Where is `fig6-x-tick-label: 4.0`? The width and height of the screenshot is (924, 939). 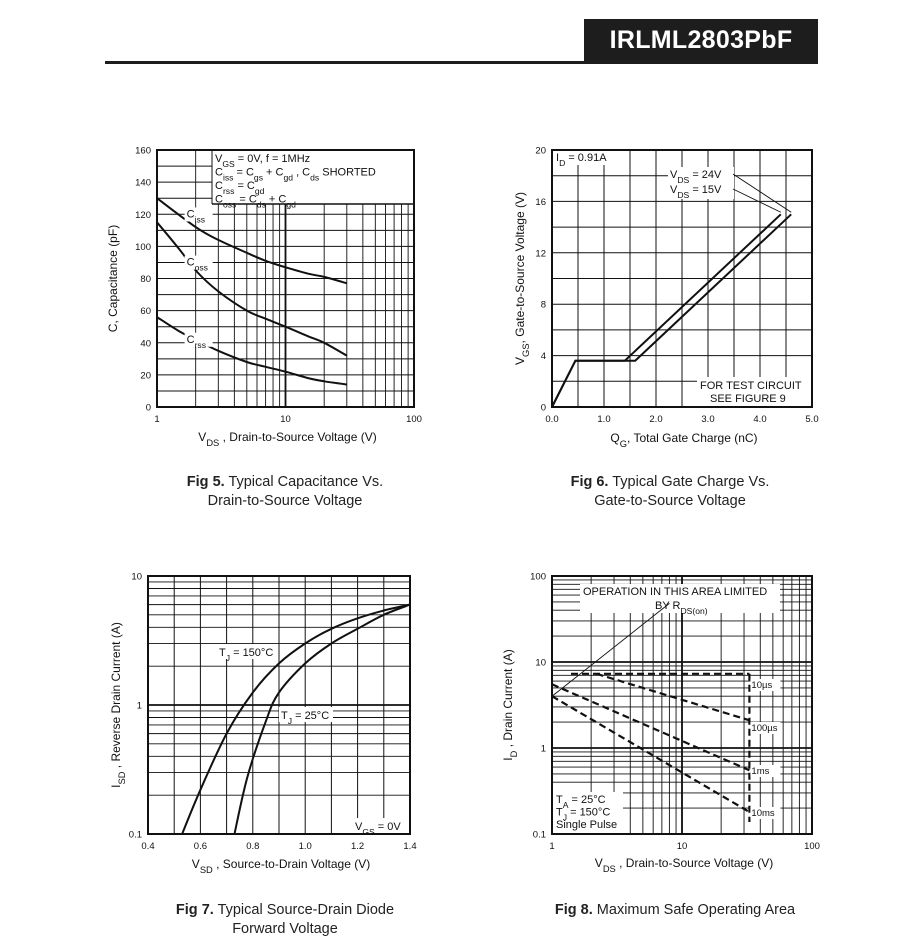 fig6-x-tick-label: 4.0 is located at coordinates (759, 419).